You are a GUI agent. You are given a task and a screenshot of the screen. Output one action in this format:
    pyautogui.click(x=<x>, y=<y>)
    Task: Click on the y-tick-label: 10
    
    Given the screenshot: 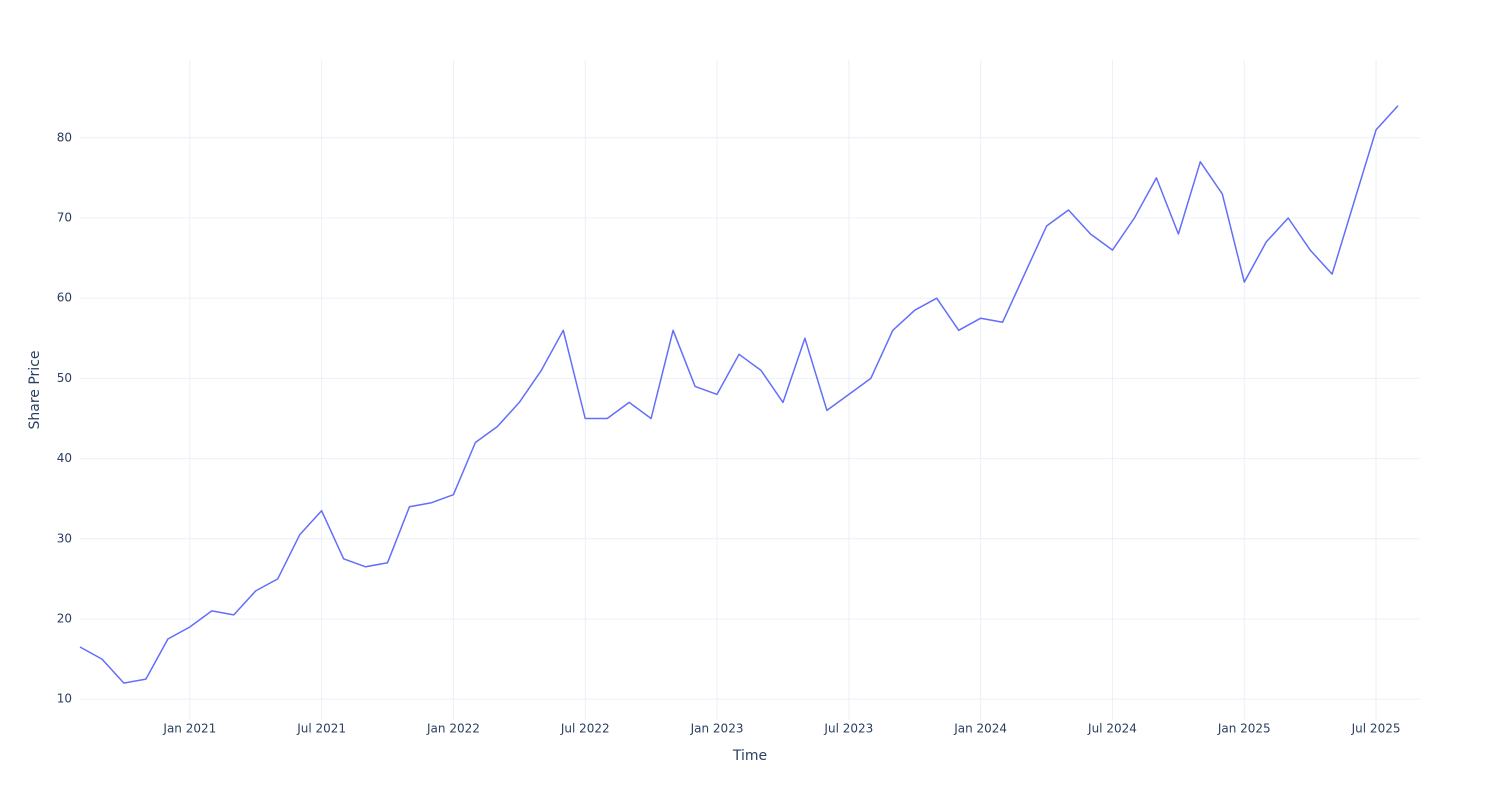 What is the action you would take?
    pyautogui.click(x=64, y=699)
    